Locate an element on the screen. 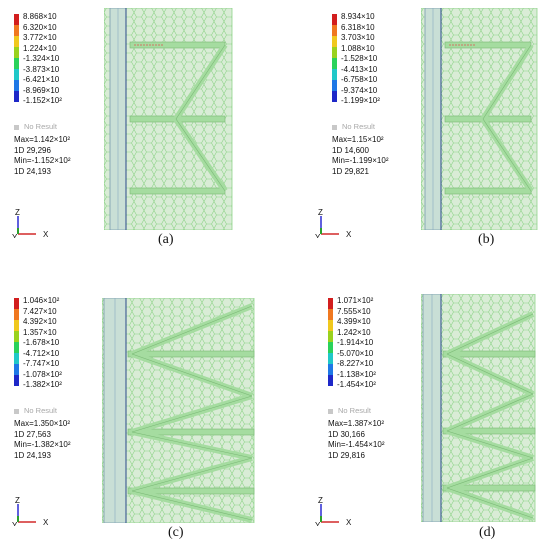 The height and width of the screenshot is (545, 550). max-element: 1D 27,563 is located at coordinates (32, 434).